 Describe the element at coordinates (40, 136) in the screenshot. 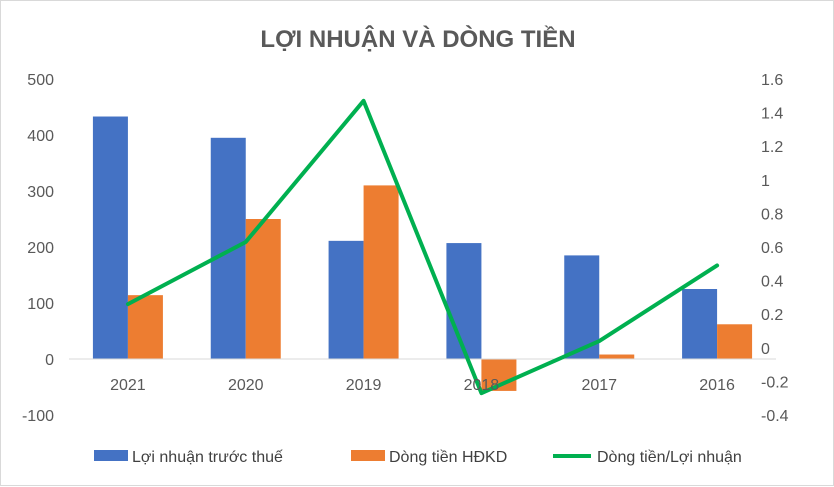

I see `left-y-tick: 400` at that location.